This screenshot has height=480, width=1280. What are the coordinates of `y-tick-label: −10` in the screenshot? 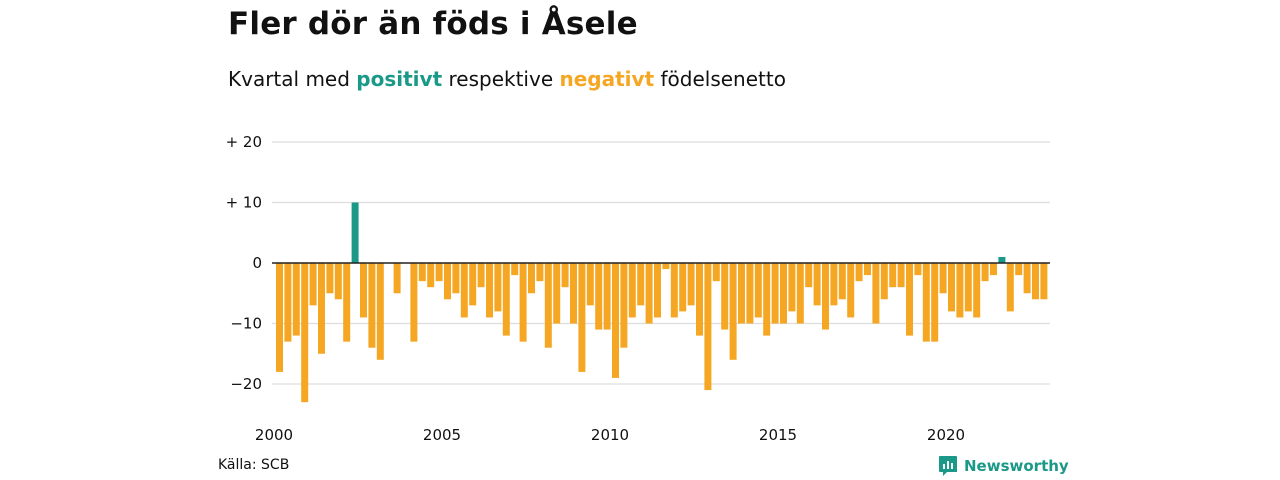 It's located at (246, 324).